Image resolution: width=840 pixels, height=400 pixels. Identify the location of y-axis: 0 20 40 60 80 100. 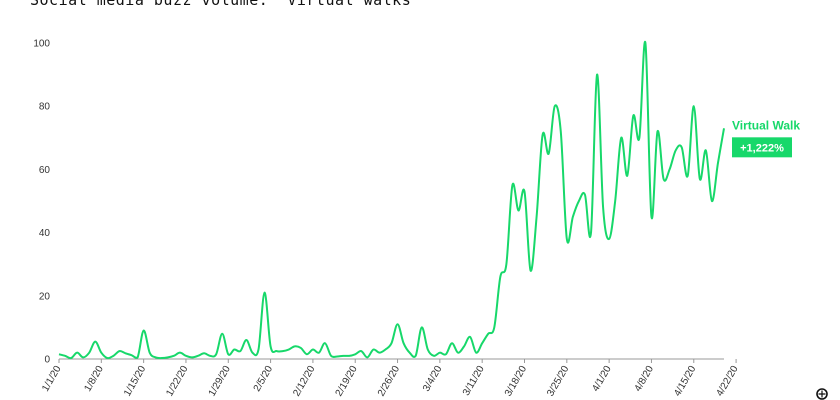
(41, 202).